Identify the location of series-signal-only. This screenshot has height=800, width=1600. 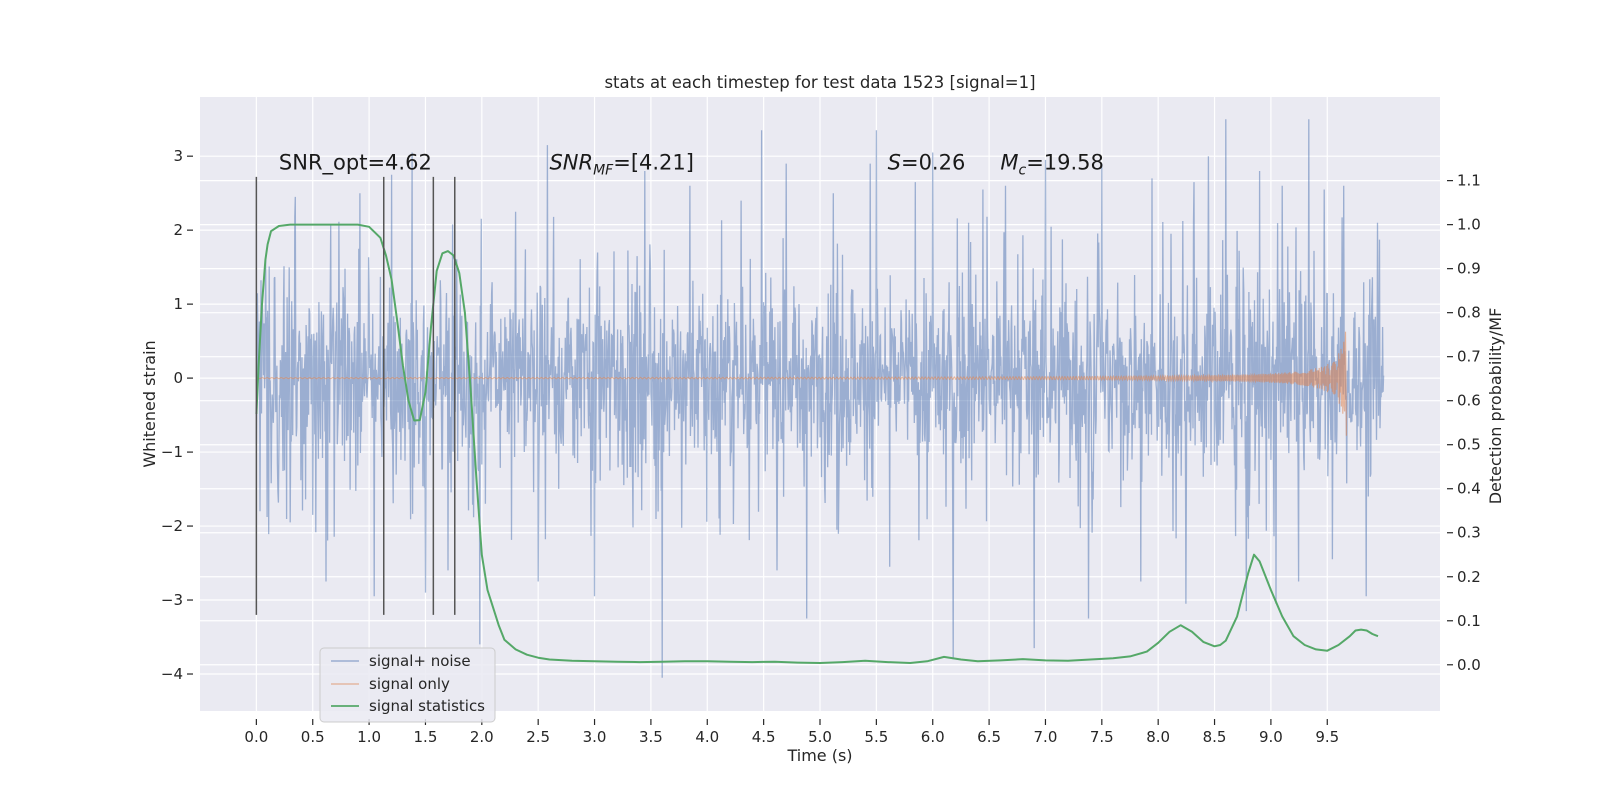
(802, 383).